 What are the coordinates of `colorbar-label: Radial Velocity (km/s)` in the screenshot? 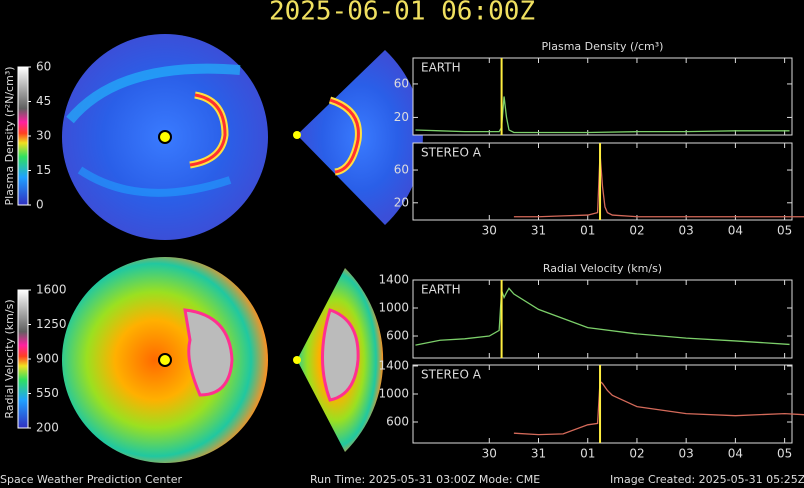 It's located at (9, 358).